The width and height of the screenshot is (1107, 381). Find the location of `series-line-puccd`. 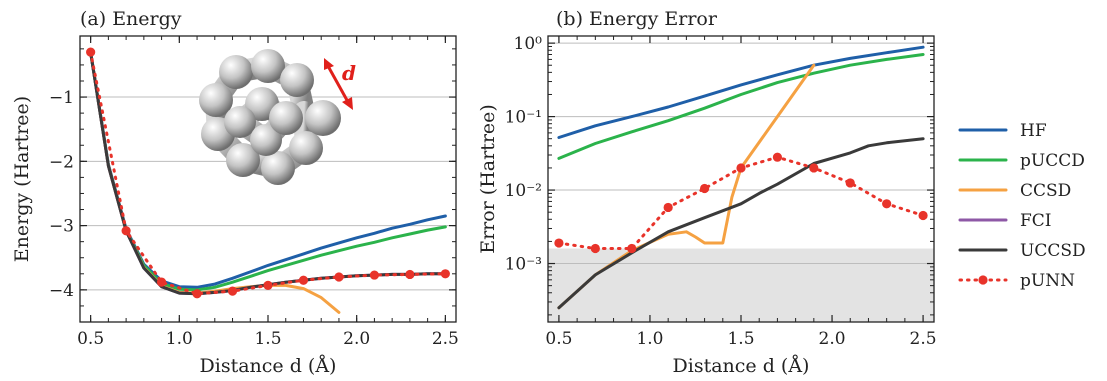

series-line-puccd is located at coordinates (741, 106).